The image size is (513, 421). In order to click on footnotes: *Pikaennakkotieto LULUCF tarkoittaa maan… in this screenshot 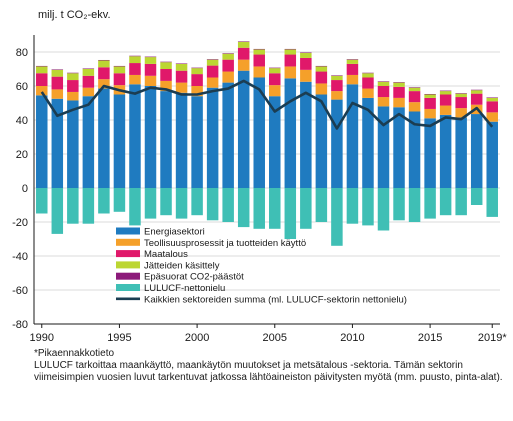, I will do `click(269, 366)`.